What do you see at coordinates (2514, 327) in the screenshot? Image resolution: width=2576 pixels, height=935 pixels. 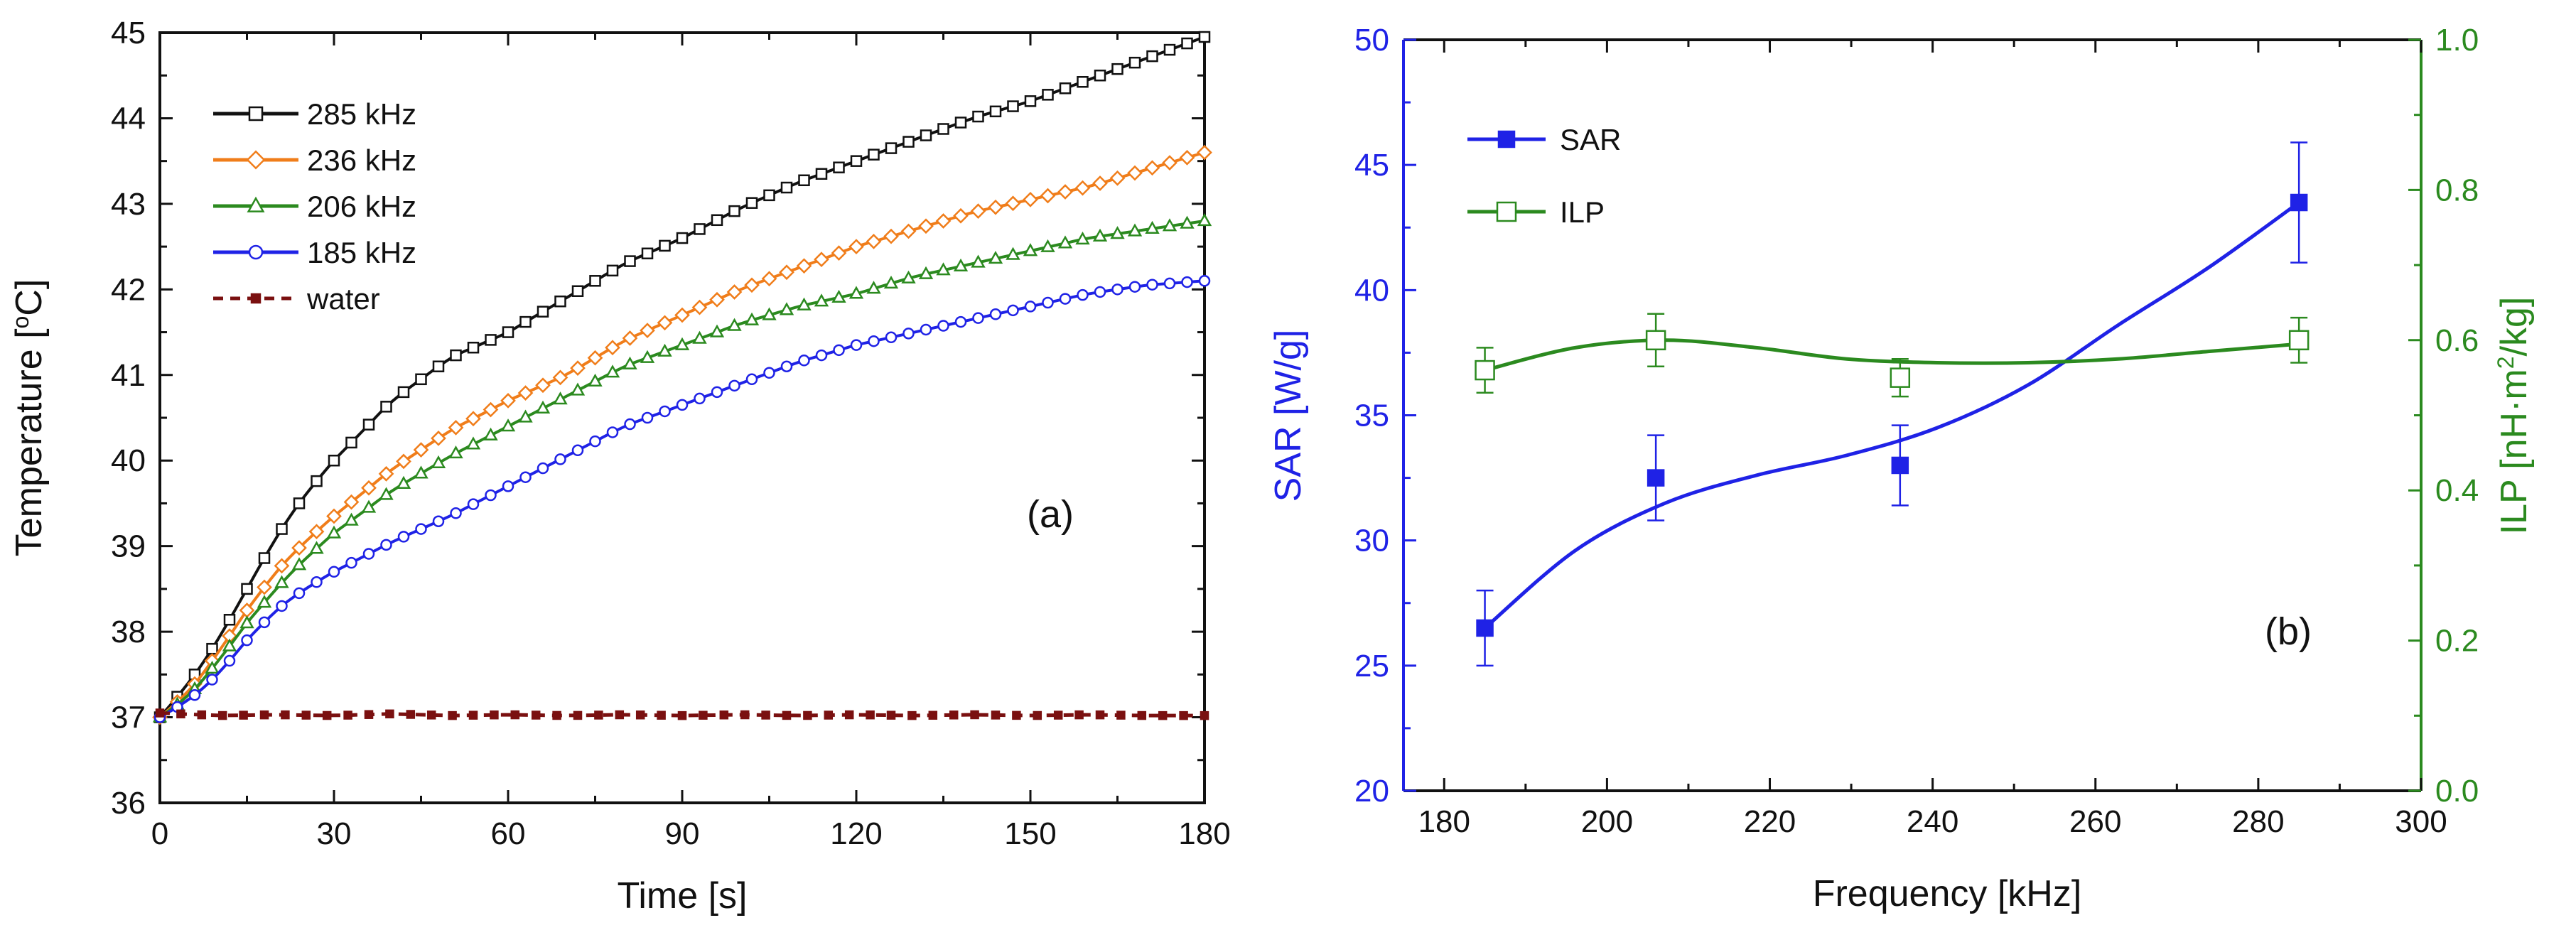 I see `panel-b-y2-axis-title-tail: /kg]` at bounding box center [2514, 327].